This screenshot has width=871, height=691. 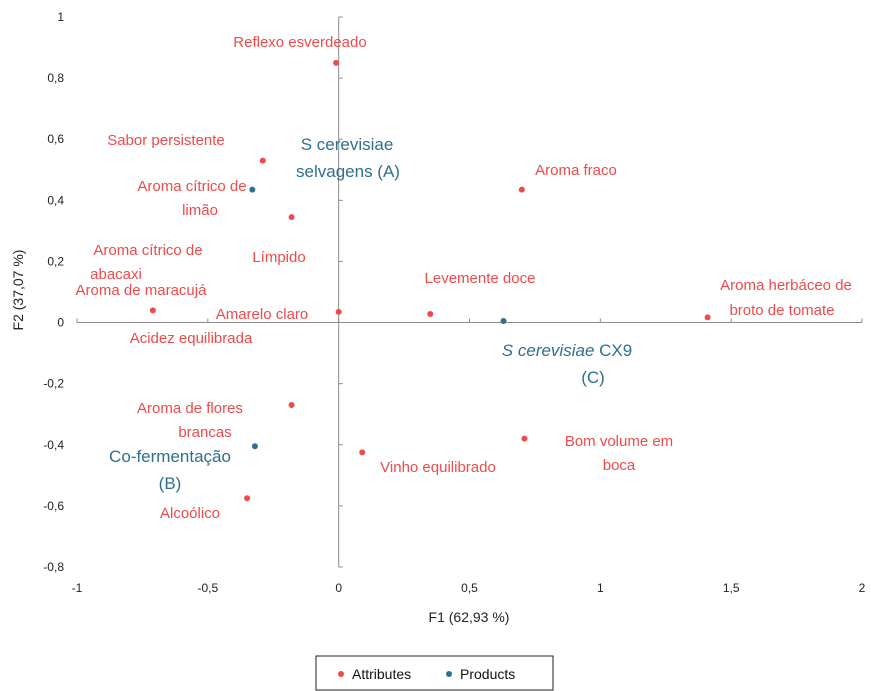 I want to click on x-axis-title: F1 (62,93 %), so click(x=469, y=617).